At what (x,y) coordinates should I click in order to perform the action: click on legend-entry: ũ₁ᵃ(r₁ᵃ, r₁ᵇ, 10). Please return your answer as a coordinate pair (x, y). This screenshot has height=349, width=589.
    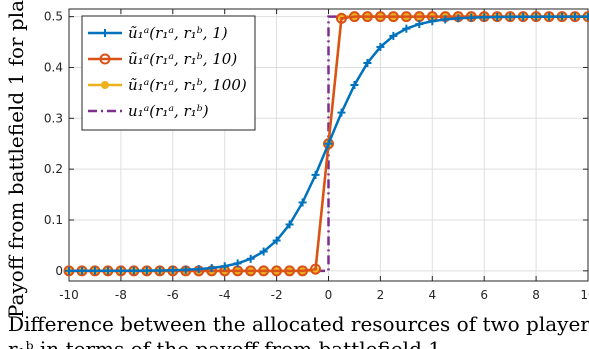
    Looking at the image, I should click on (162, 59).